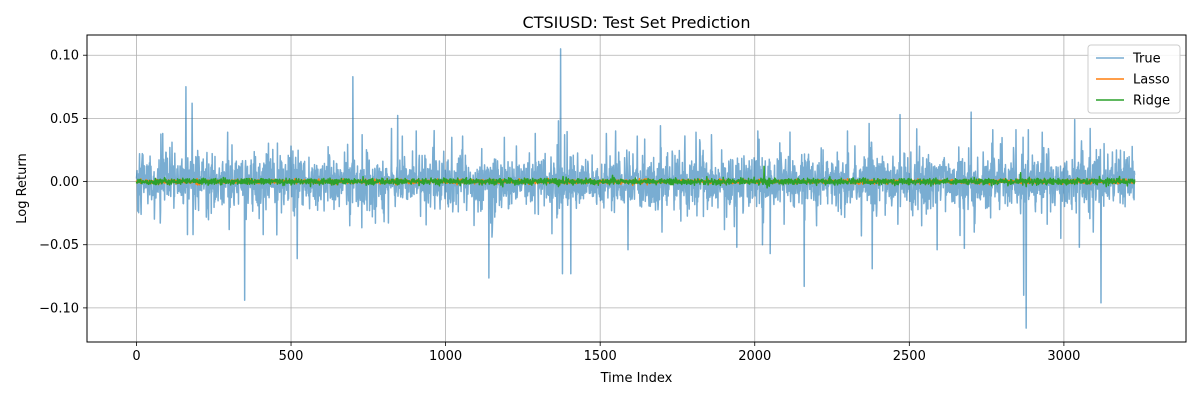 This screenshot has height=400, width=1200. Describe the element at coordinates (636, 378) in the screenshot. I see `x-axis-label: Time Index` at that location.